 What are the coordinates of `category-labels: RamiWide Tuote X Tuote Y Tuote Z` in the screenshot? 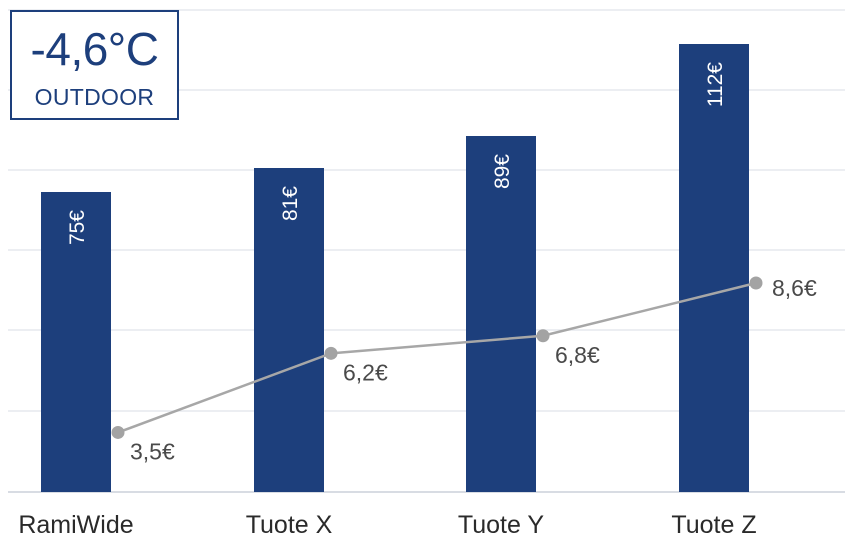 It's located at (387, 524).